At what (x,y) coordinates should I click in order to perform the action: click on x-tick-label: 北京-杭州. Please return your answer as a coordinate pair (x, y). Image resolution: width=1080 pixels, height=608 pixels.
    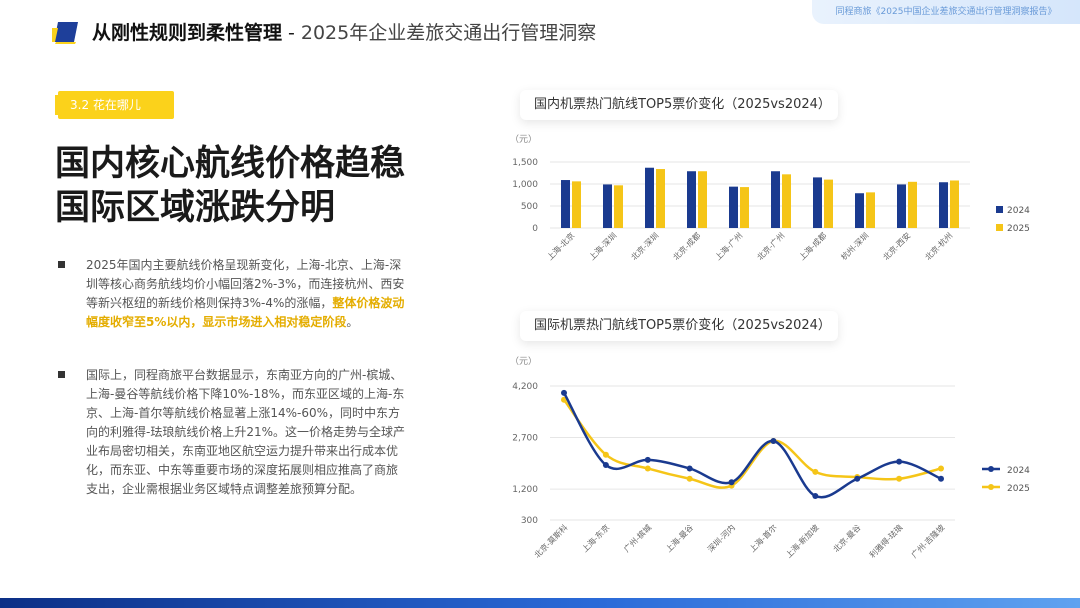
    Looking at the image, I should click on (939, 246).